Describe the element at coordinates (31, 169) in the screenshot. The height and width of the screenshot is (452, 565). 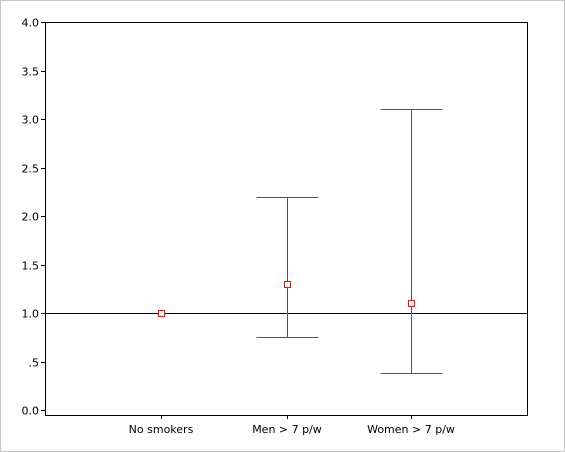
I see `y-tick-label: 2.5` at that location.